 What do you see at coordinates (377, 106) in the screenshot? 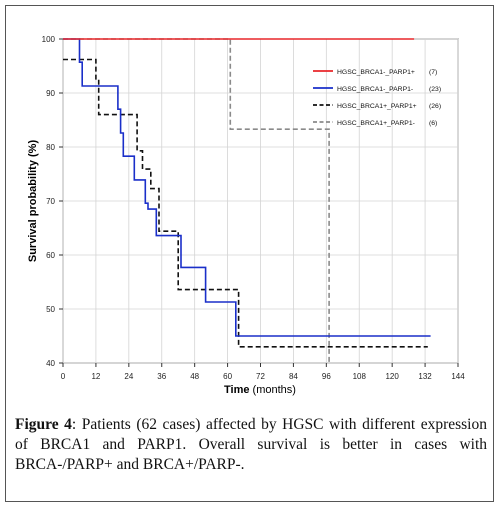
I see `legend-label: HGSC_BRCA1+_PARP1+` at bounding box center [377, 106].